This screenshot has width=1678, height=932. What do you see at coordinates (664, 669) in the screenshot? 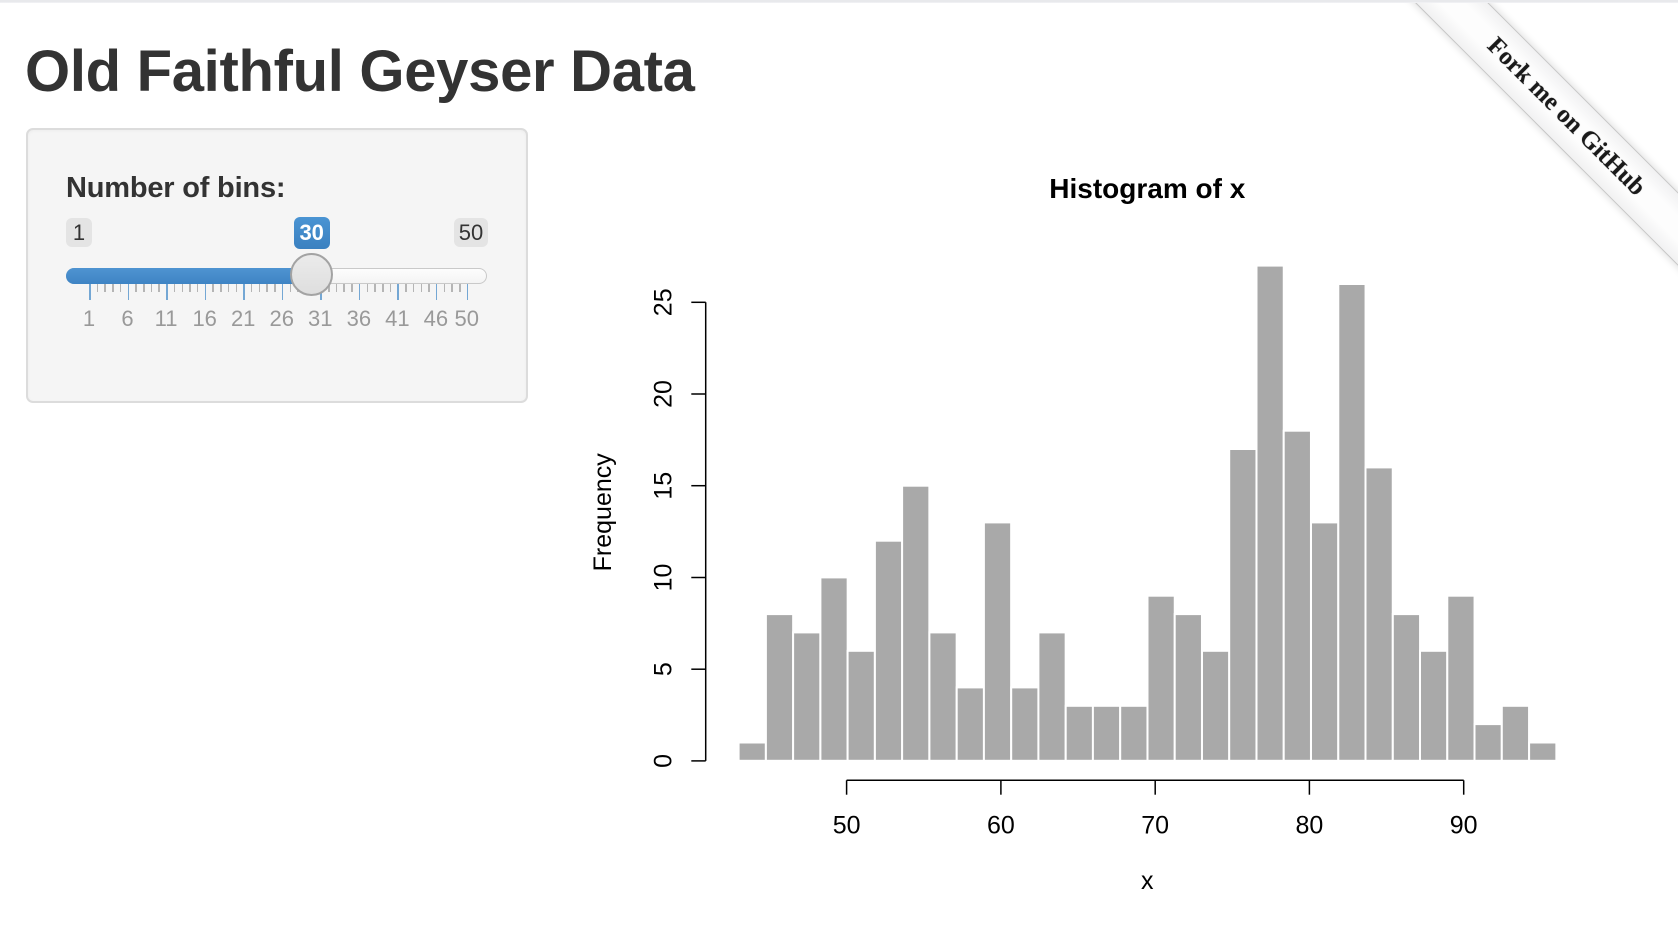
I see `svg-text: 5` at bounding box center [664, 669].